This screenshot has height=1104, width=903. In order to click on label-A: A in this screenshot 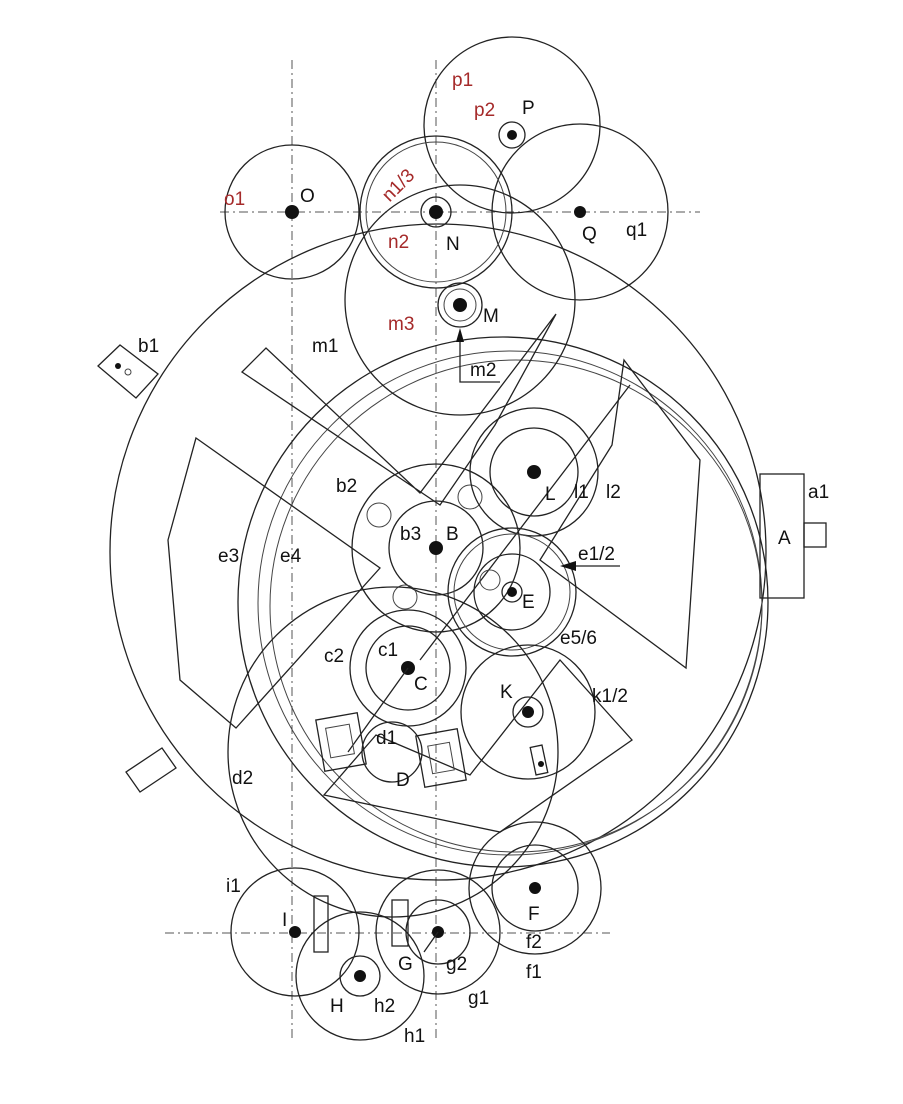, I will do `click(784, 538)`.